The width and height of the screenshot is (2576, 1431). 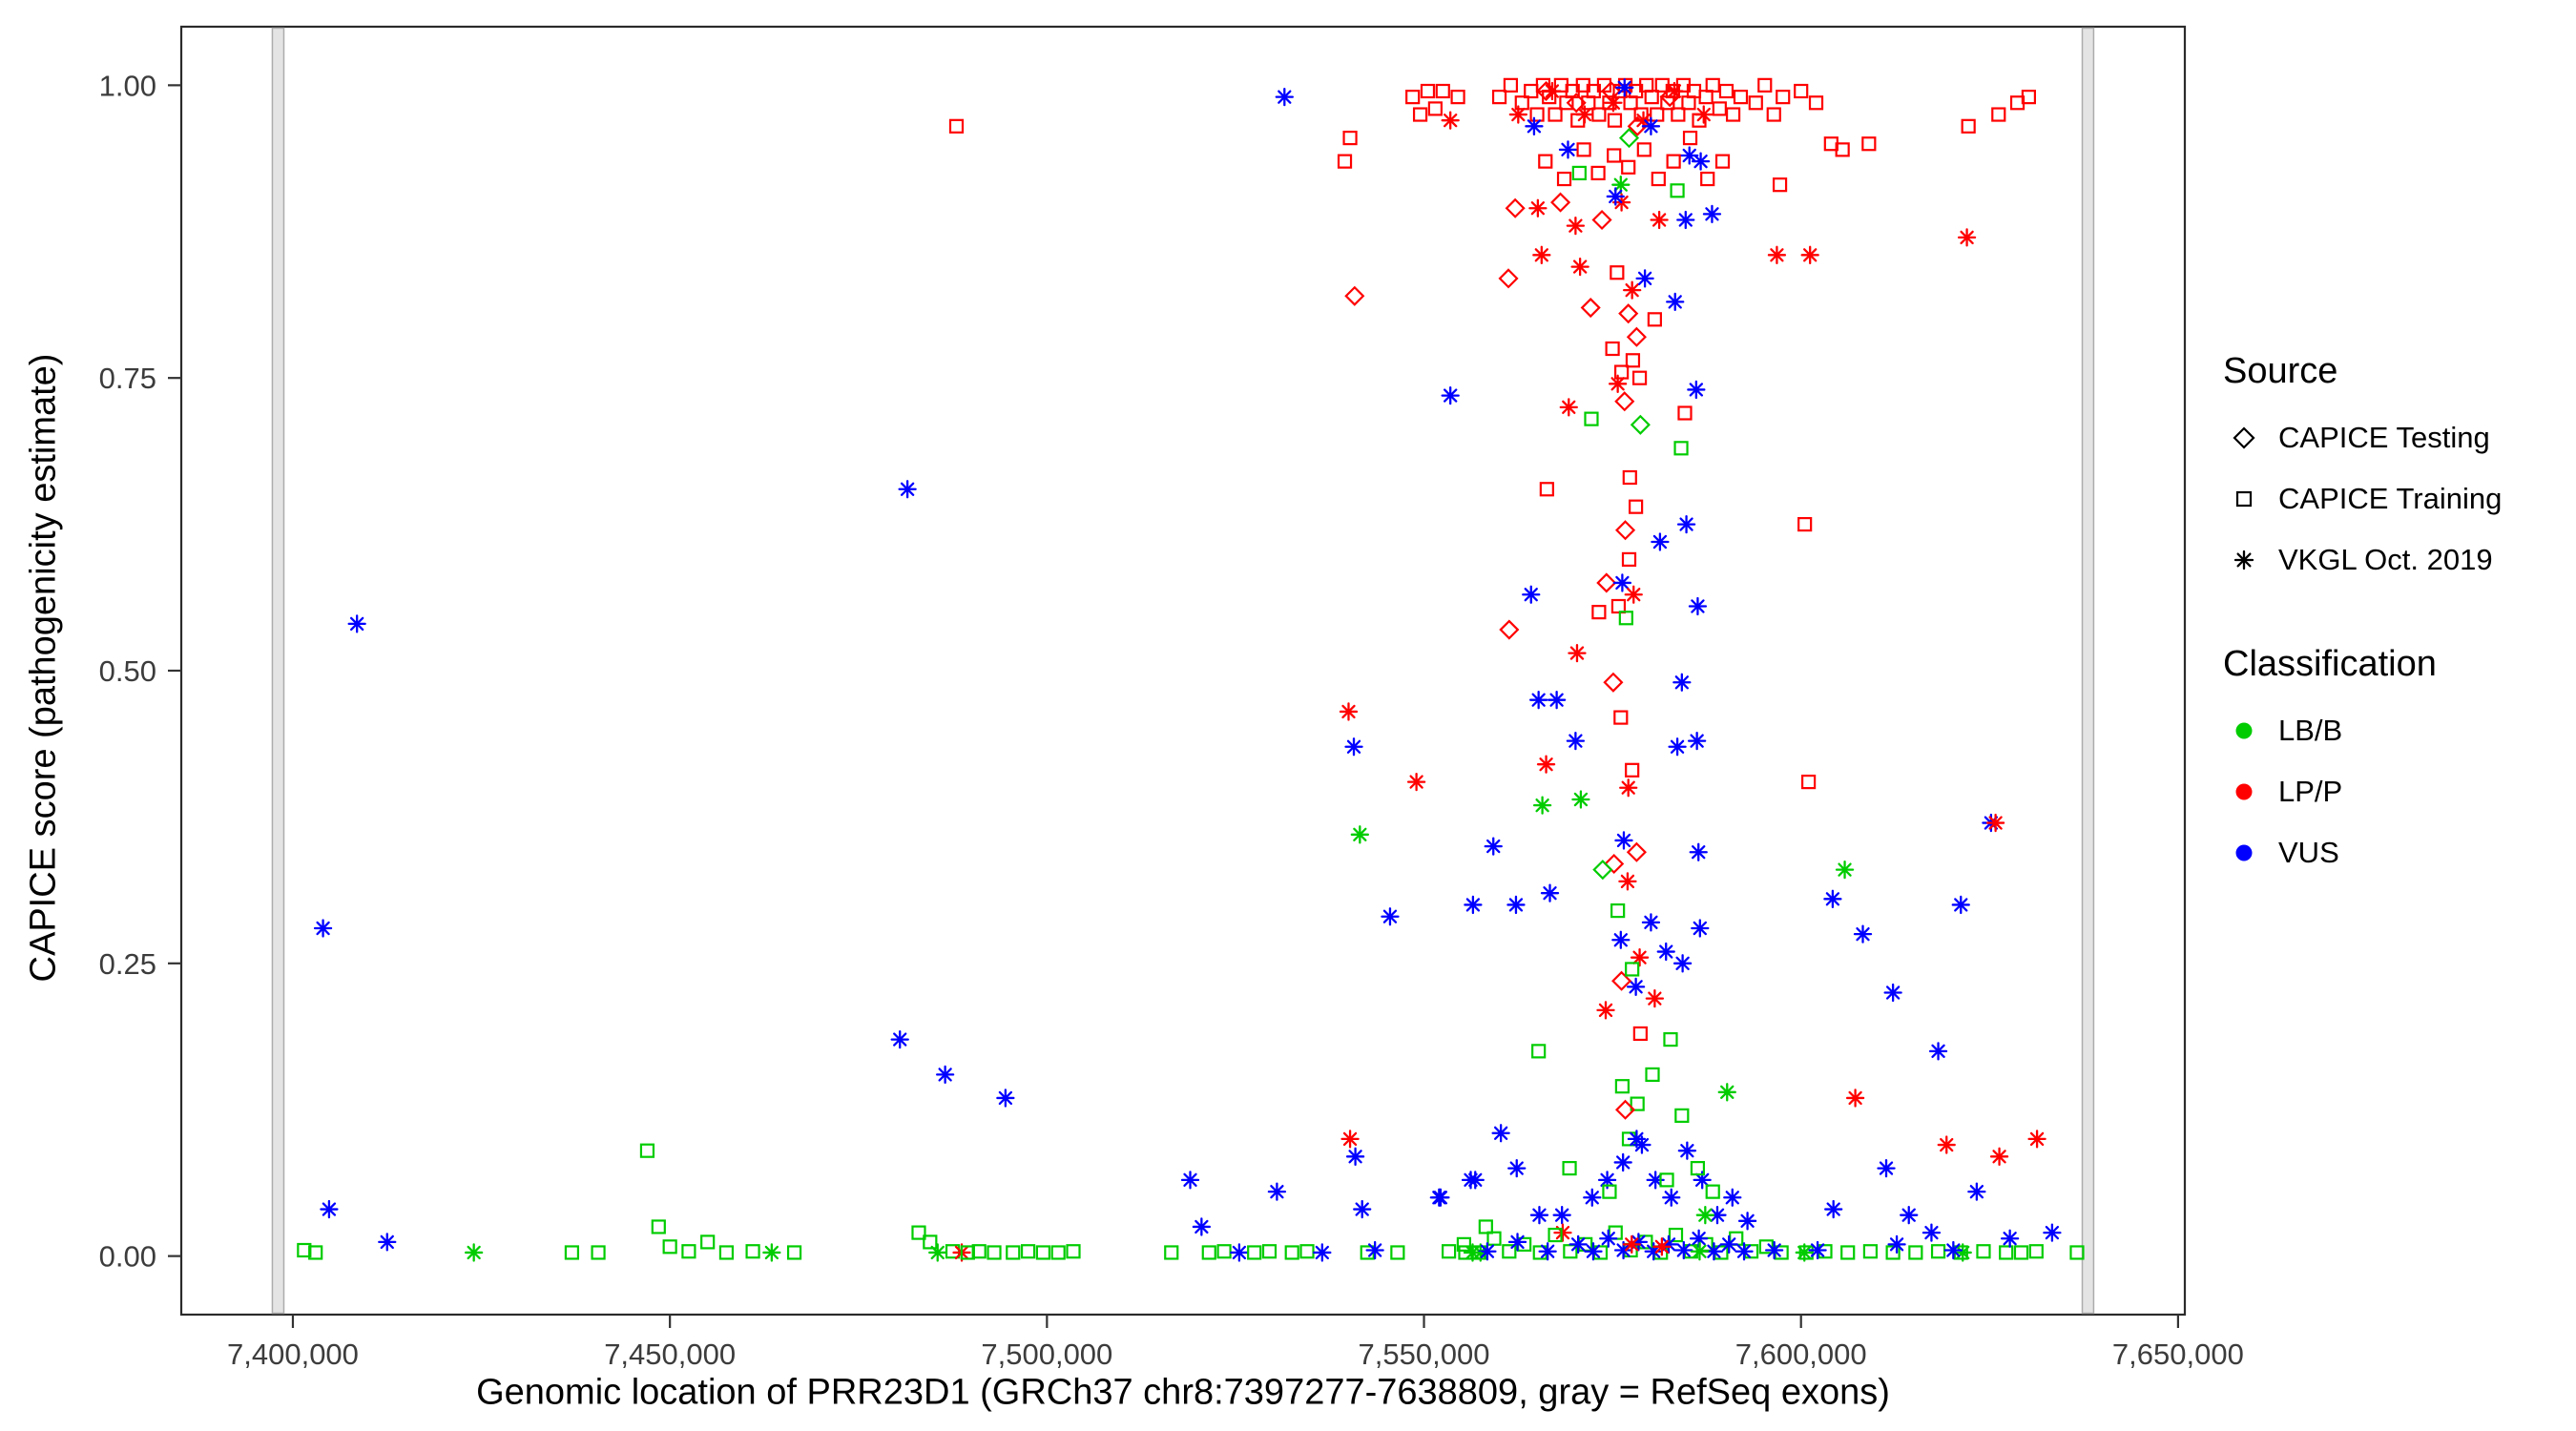 I want to click on y-tick-label: 0.00, so click(x=127, y=1257).